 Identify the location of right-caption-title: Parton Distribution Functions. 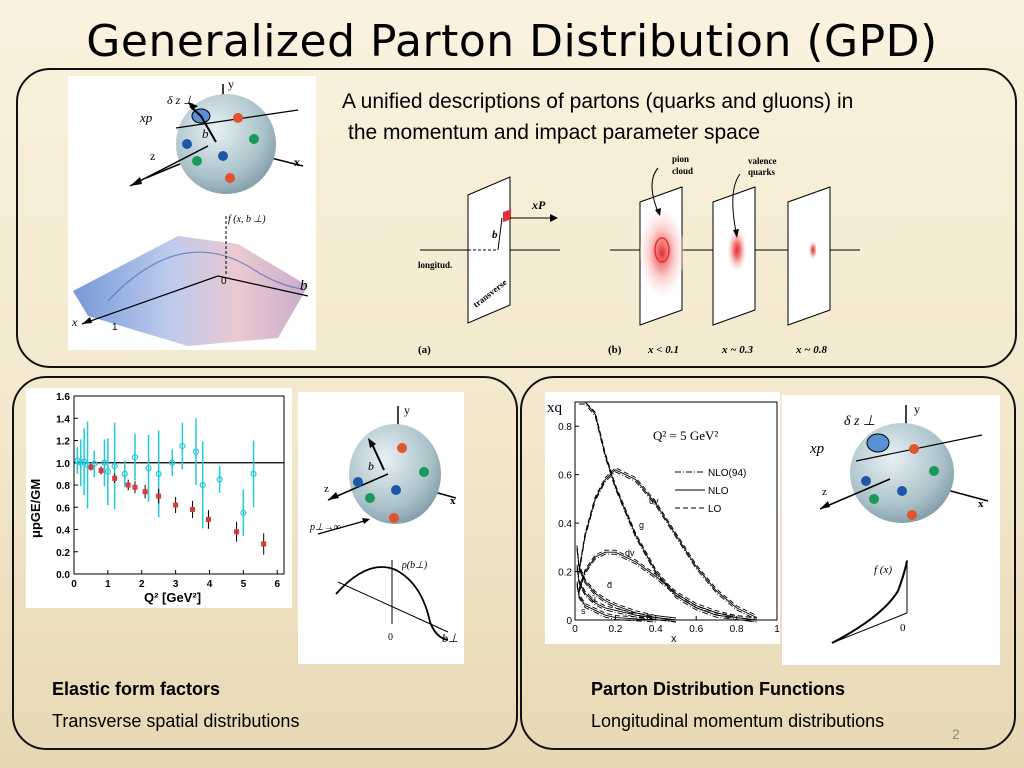
(718, 689).